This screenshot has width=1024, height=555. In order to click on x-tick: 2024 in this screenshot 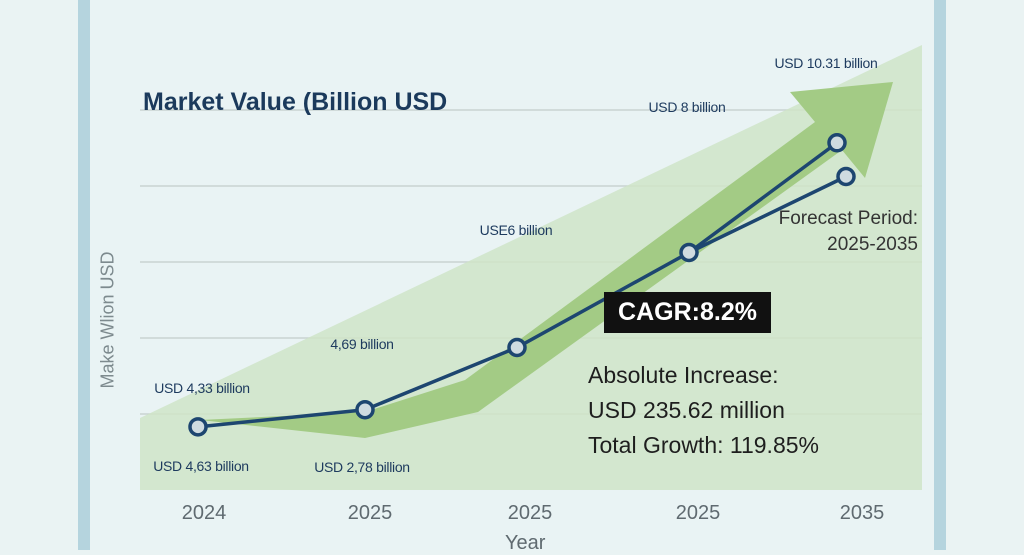, I will do `click(204, 513)`.